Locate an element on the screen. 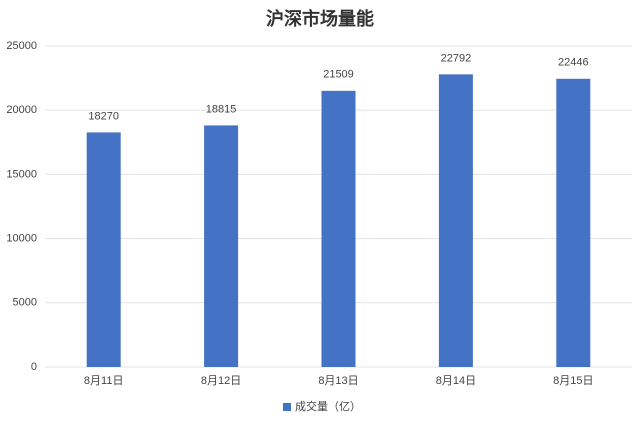 The image size is (640, 426). chart-title: 沪深市场量能 is located at coordinates (320, 18).